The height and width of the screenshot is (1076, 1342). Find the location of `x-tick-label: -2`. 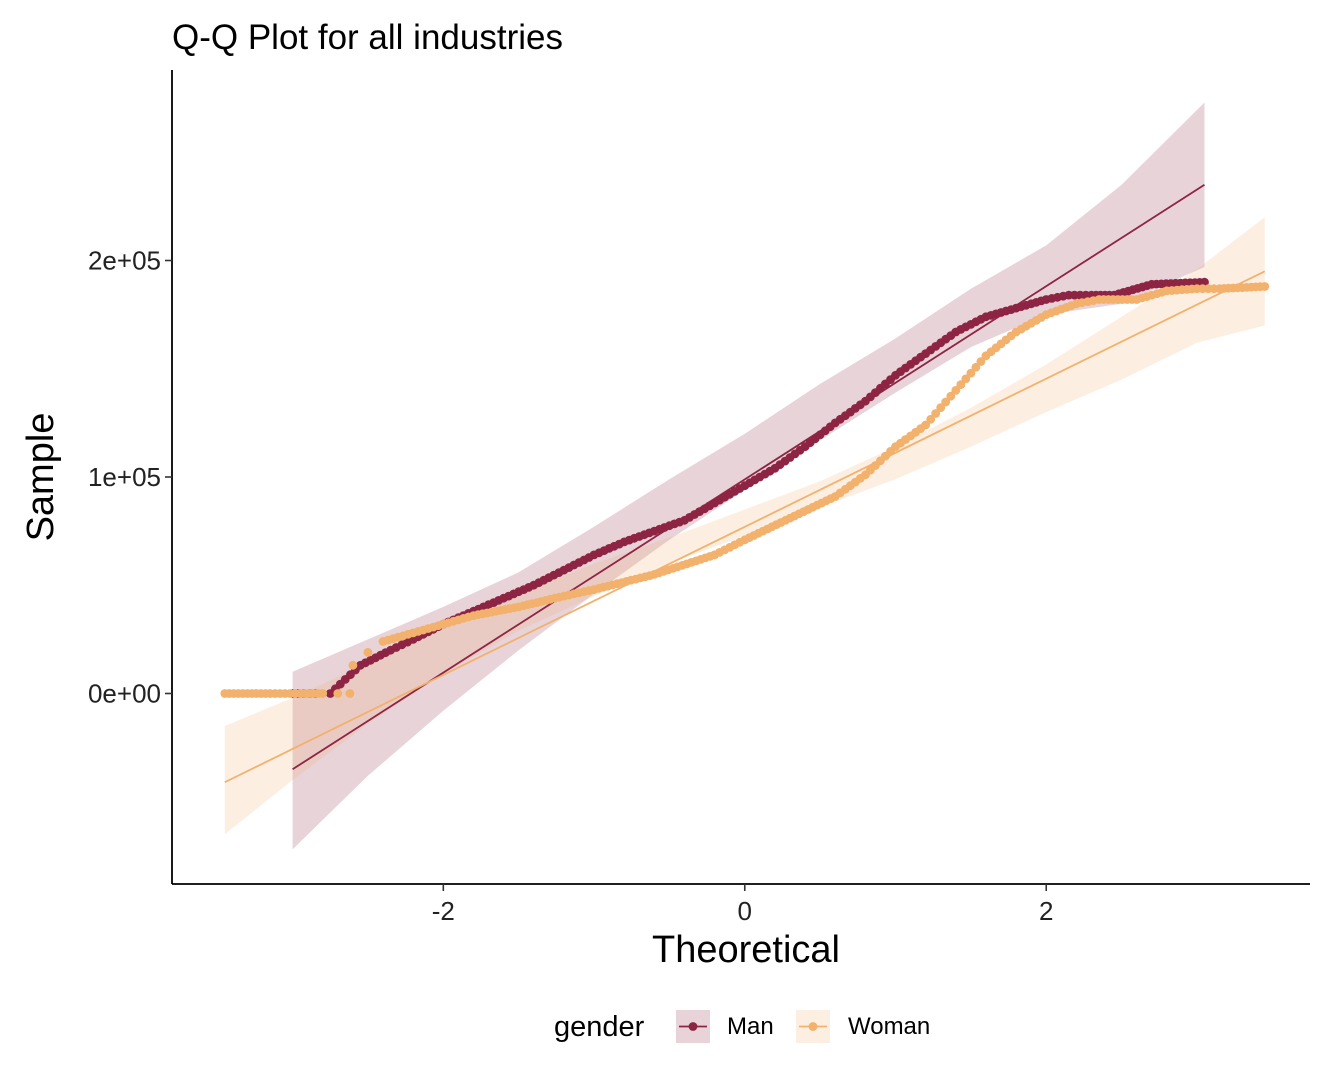

x-tick-label: -2 is located at coordinates (443, 911).